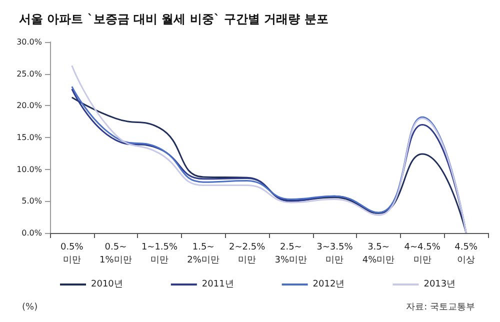 Image resolution: width=500 pixels, height=322 pixels. I want to click on text: 자료: 국토교통부, so click(441, 307).